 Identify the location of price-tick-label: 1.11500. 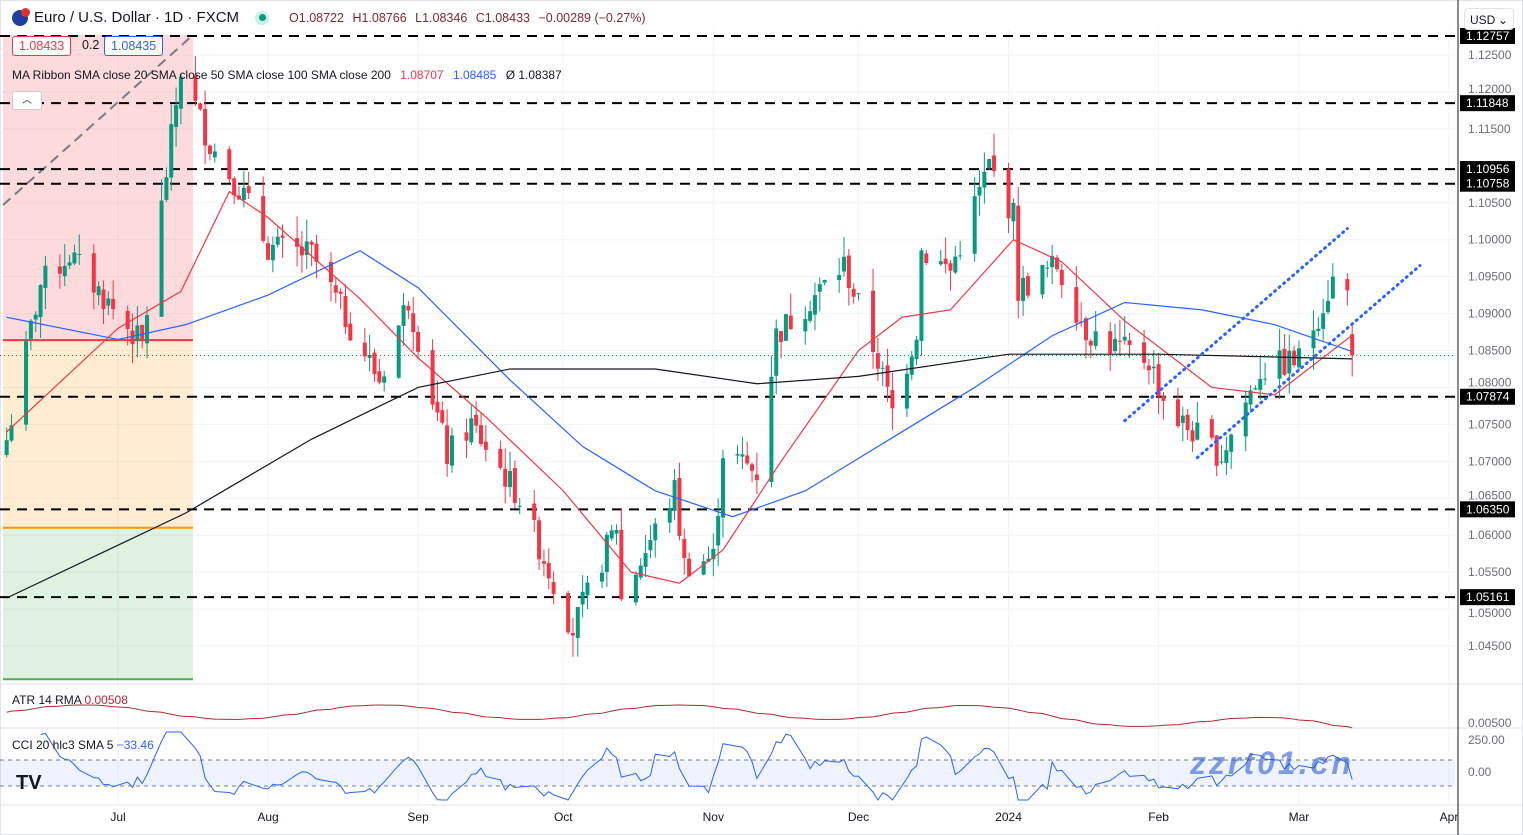
(1489, 129).